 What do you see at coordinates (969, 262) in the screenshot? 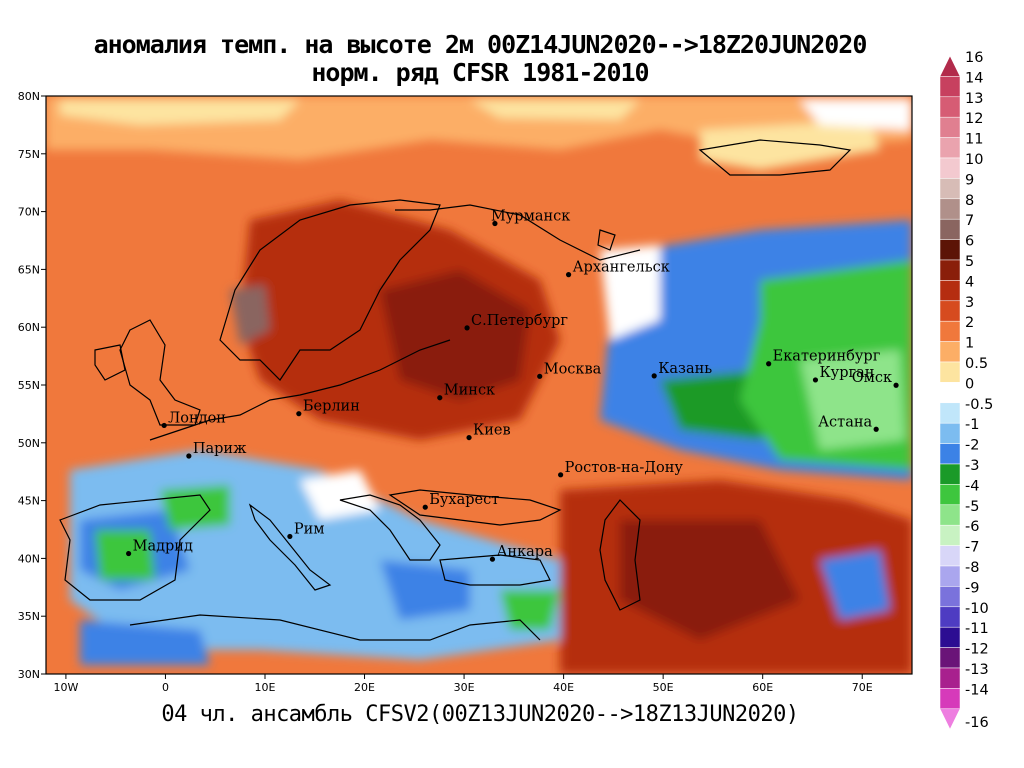
I see `colorbar-label: 5` at bounding box center [969, 262].